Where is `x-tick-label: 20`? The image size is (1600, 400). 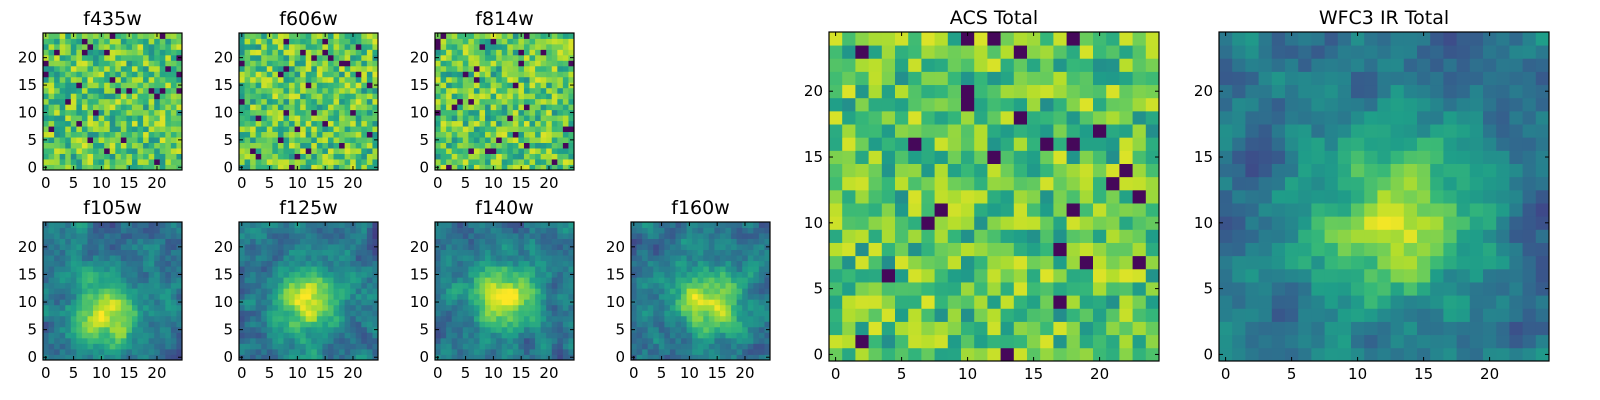
x-tick-label: 20 is located at coordinates (352, 183).